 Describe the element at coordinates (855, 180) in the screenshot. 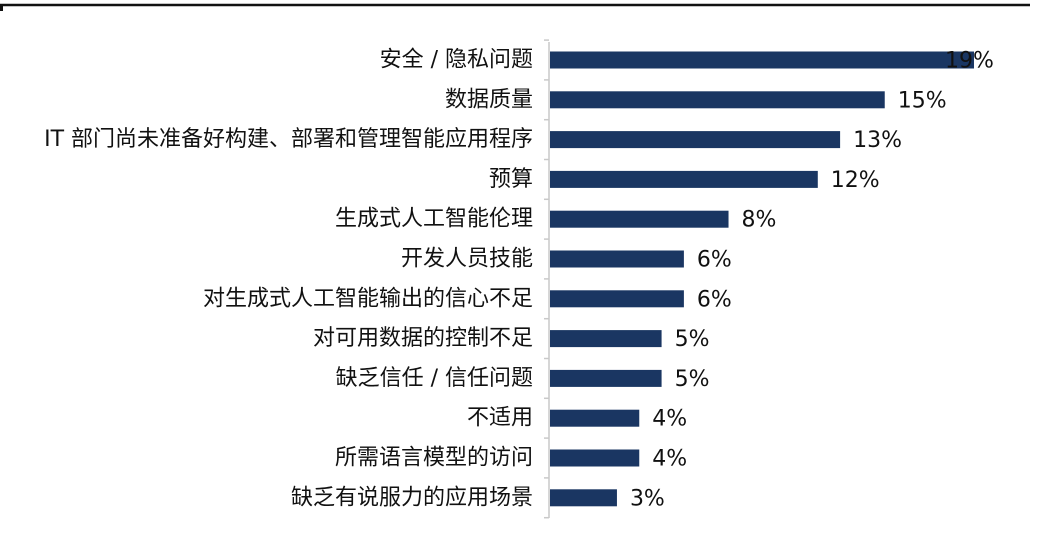

I see `value-label: 12%` at that location.